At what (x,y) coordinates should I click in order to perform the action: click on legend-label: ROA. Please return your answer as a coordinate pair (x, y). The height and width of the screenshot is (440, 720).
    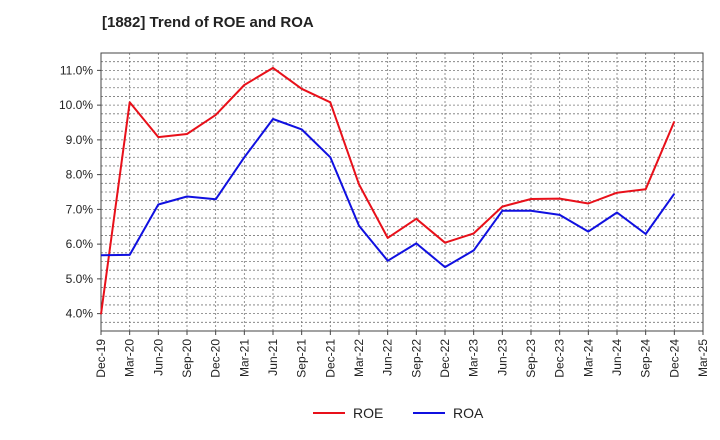
    Looking at the image, I should click on (468, 413).